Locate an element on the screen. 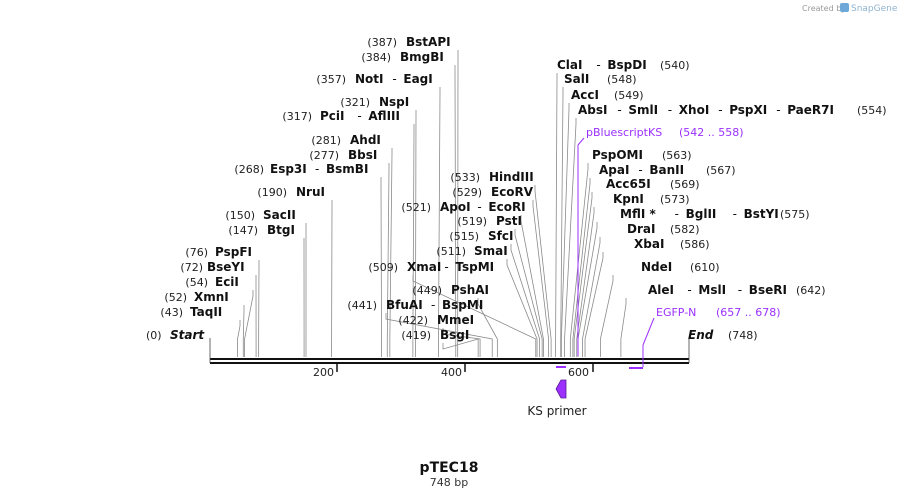  feature-name: pBluescriptKS is located at coordinates (624, 132).